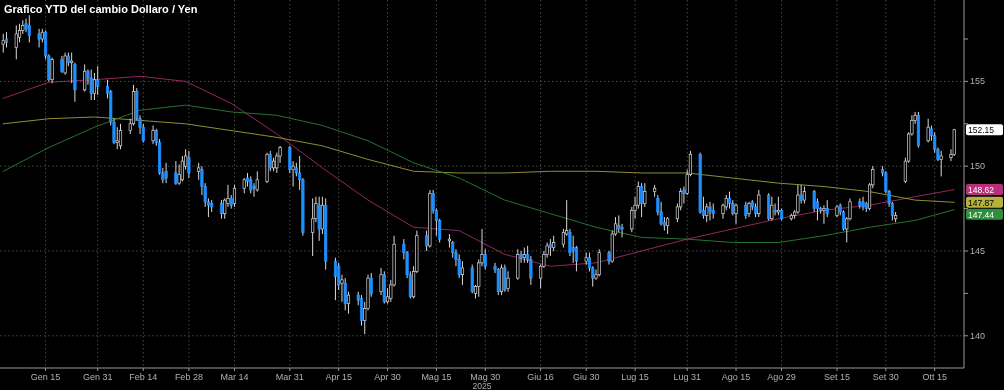 The width and height of the screenshot is (1004, 390). Describe the element at coordinates (234, 377) in the screenshot. I see `x-tick-label: Mar 14` at that location.